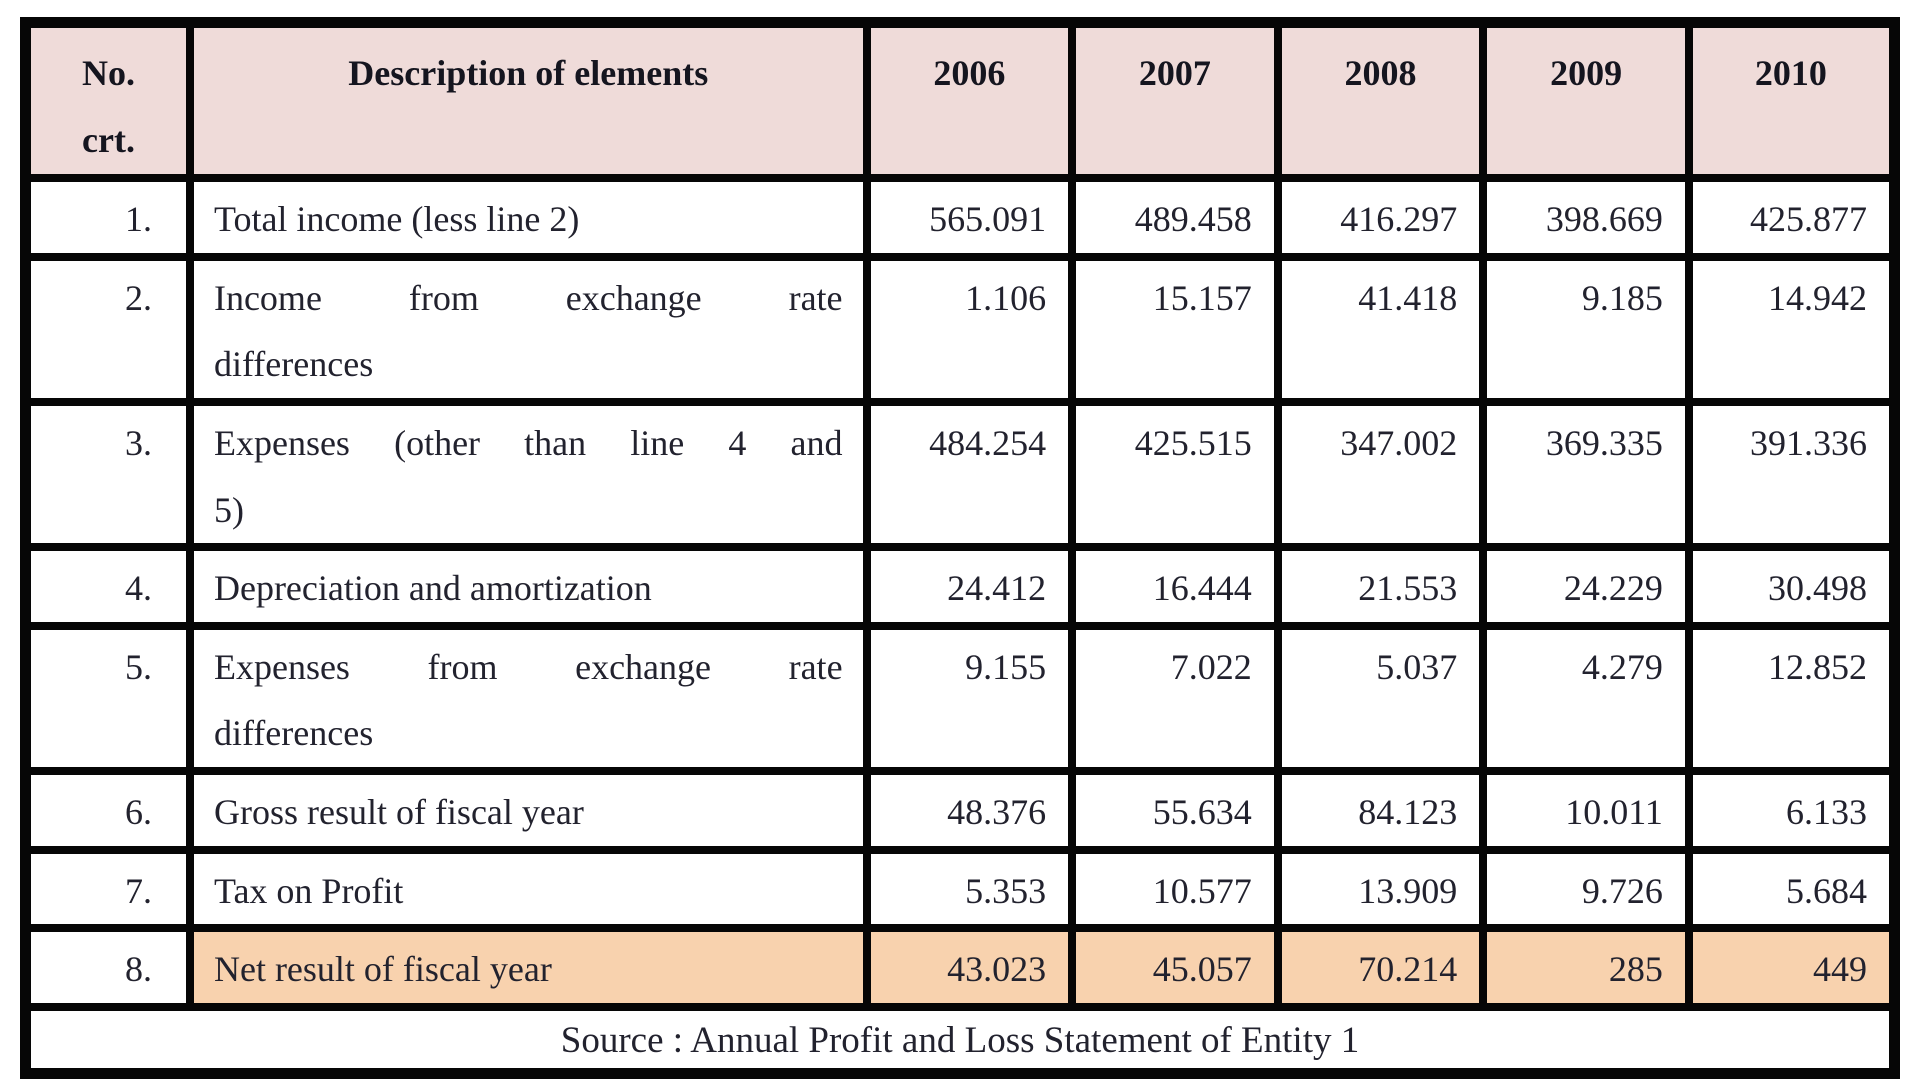  What do you see at coordinates (969, 698) in the screenshot?
I see `value-2006: 9.155` at bounding box center [969, 698].